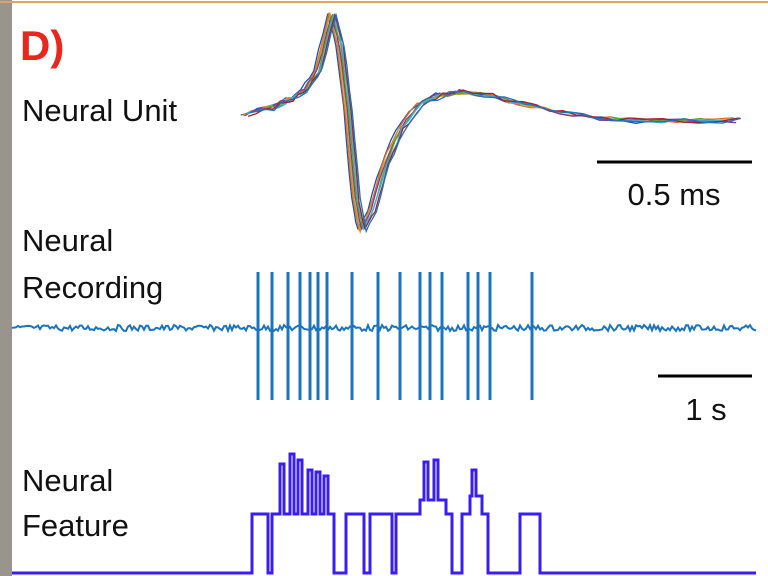  What do you see at coordinates (99, 110) in the screenshot?
I see `unit-label: Neural Unit` at bounding box center [99, 110].